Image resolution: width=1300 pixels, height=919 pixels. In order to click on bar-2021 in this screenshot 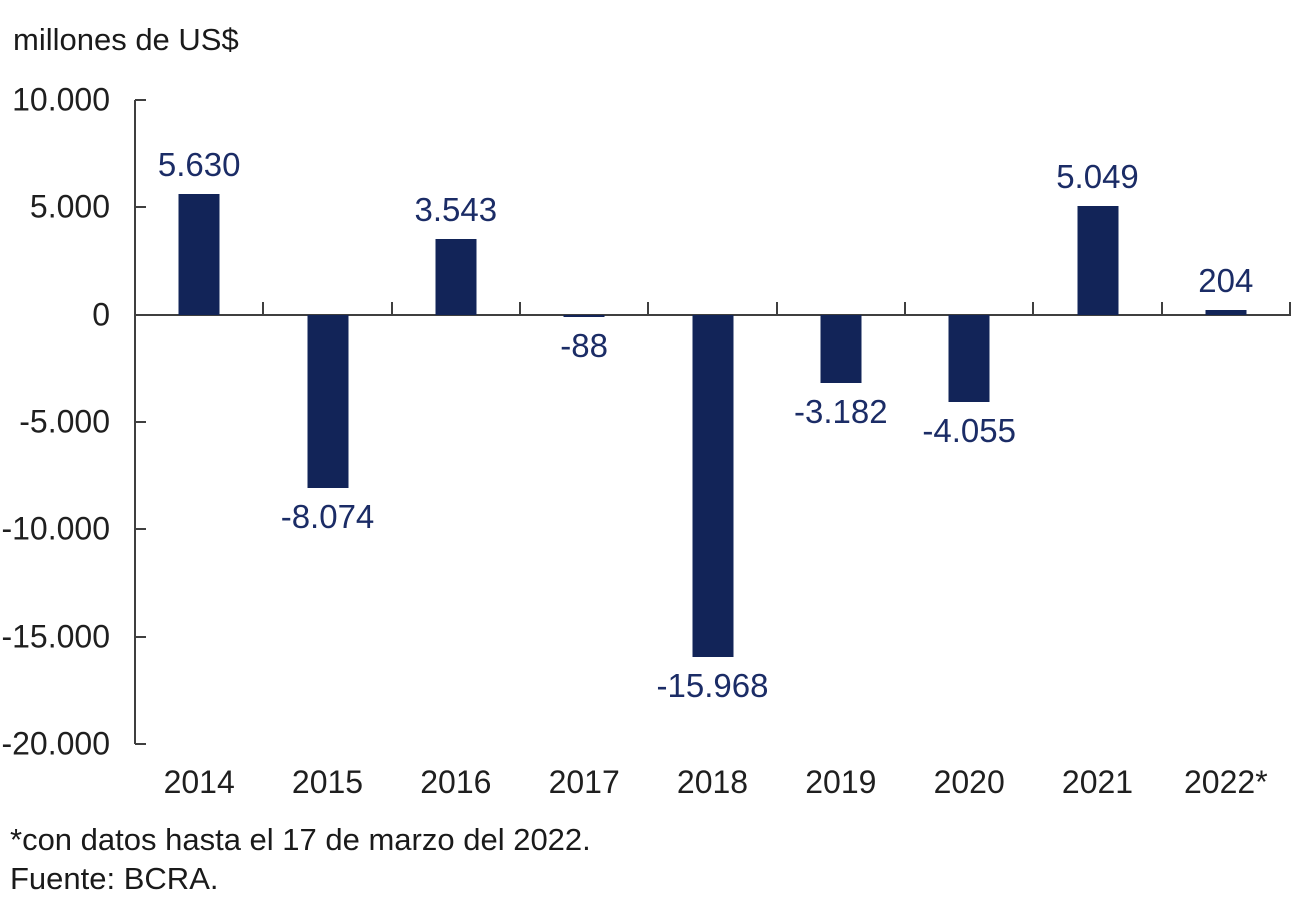, I will do `click(1097, 260)`.